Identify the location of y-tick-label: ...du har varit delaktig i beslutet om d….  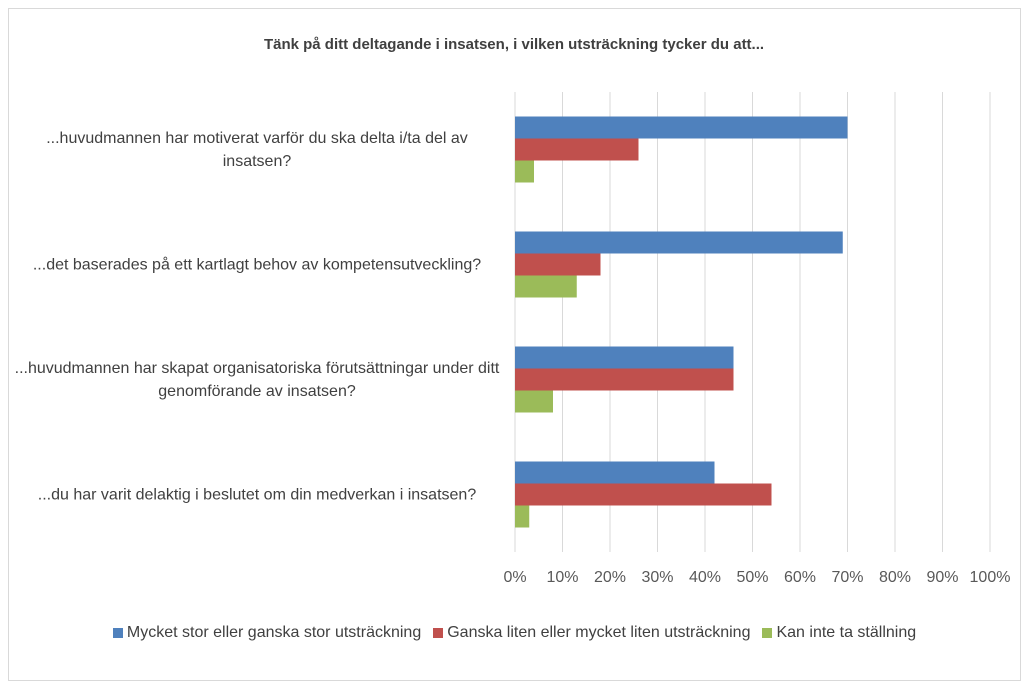
(257, 494).